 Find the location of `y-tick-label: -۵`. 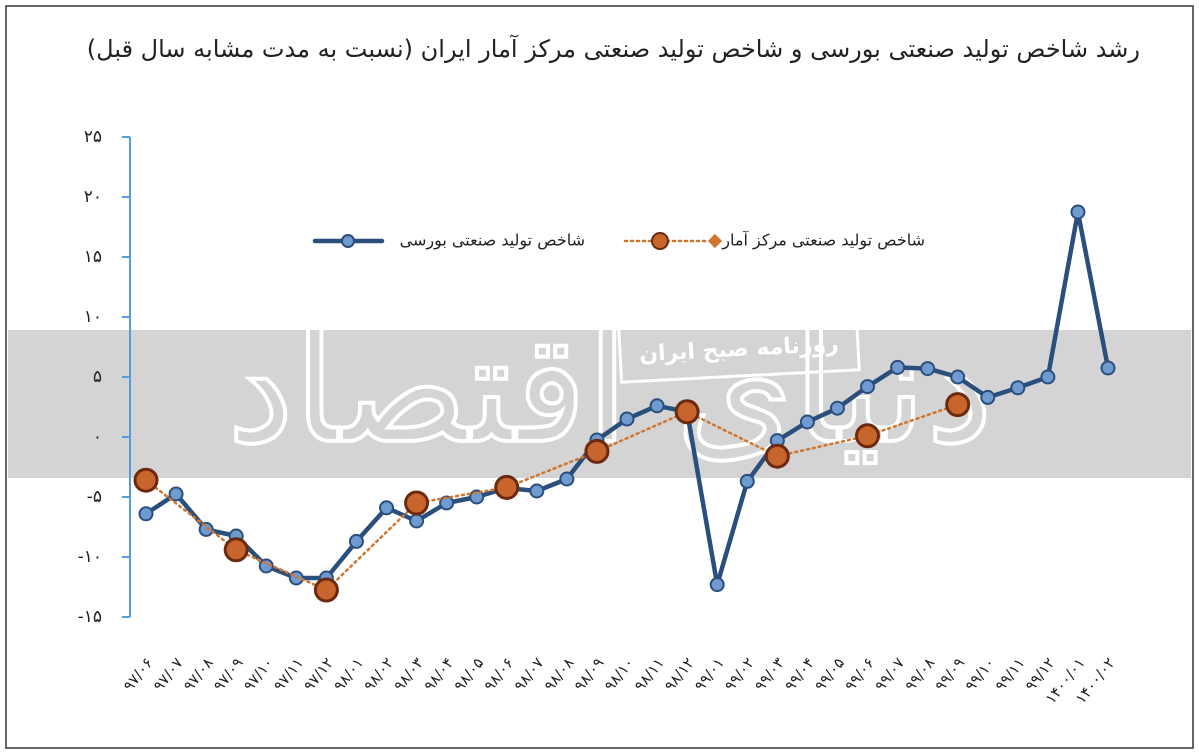

y-tick-label: -۵ is located at coordinates (94, 497).